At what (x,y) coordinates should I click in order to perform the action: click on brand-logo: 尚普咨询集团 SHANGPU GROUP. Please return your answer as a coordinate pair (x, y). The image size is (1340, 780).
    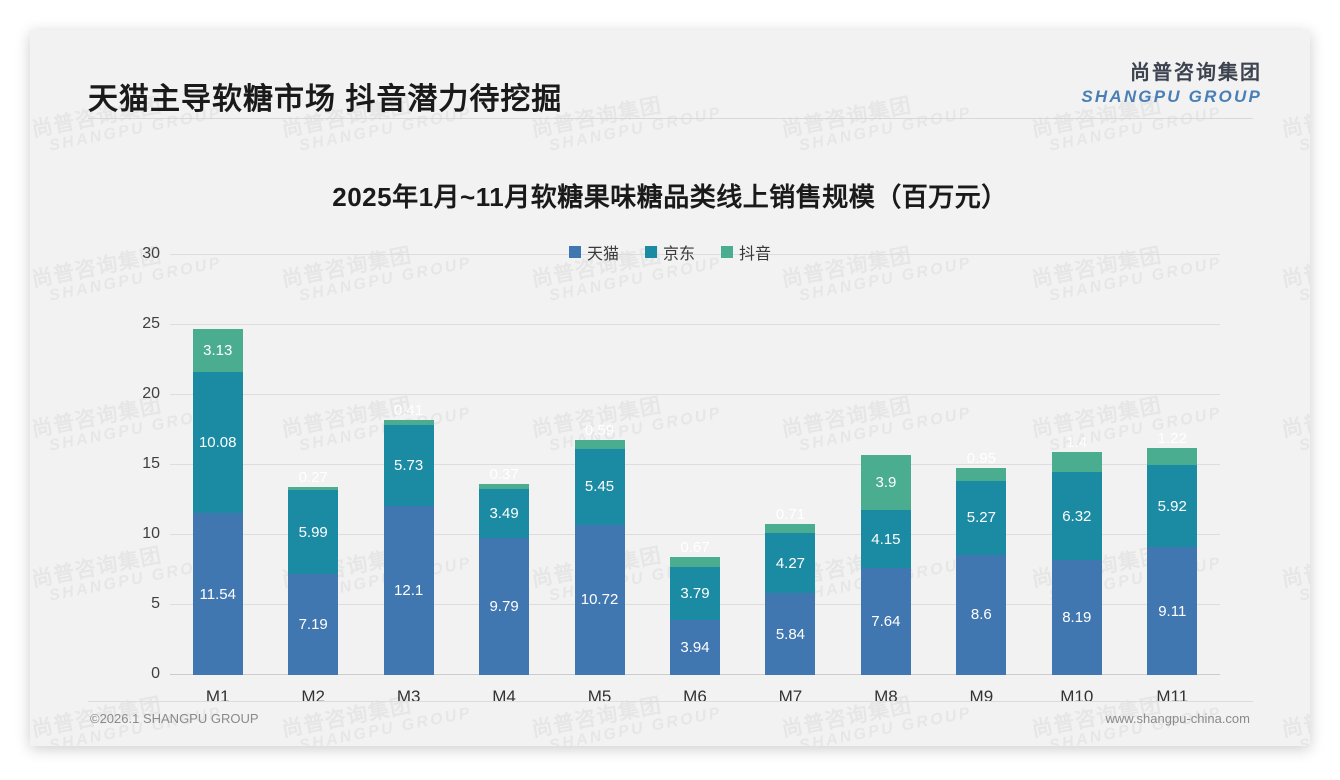
    Looking at the image, I should click on (1171, 84).